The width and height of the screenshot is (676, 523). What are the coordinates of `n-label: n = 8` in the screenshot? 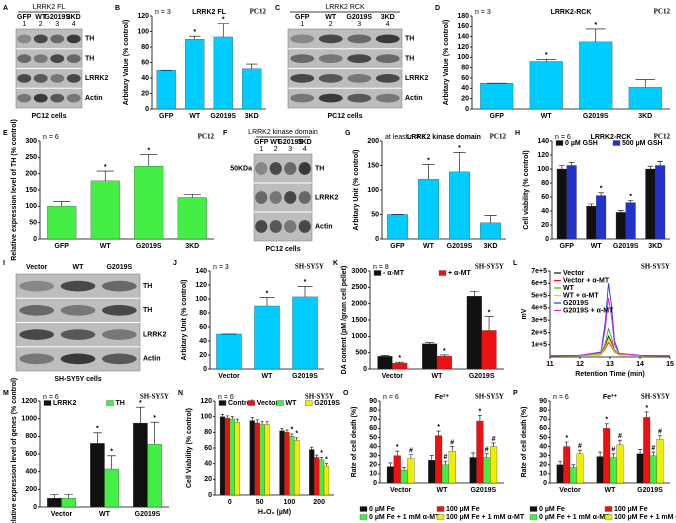 It's located at (381, 267).